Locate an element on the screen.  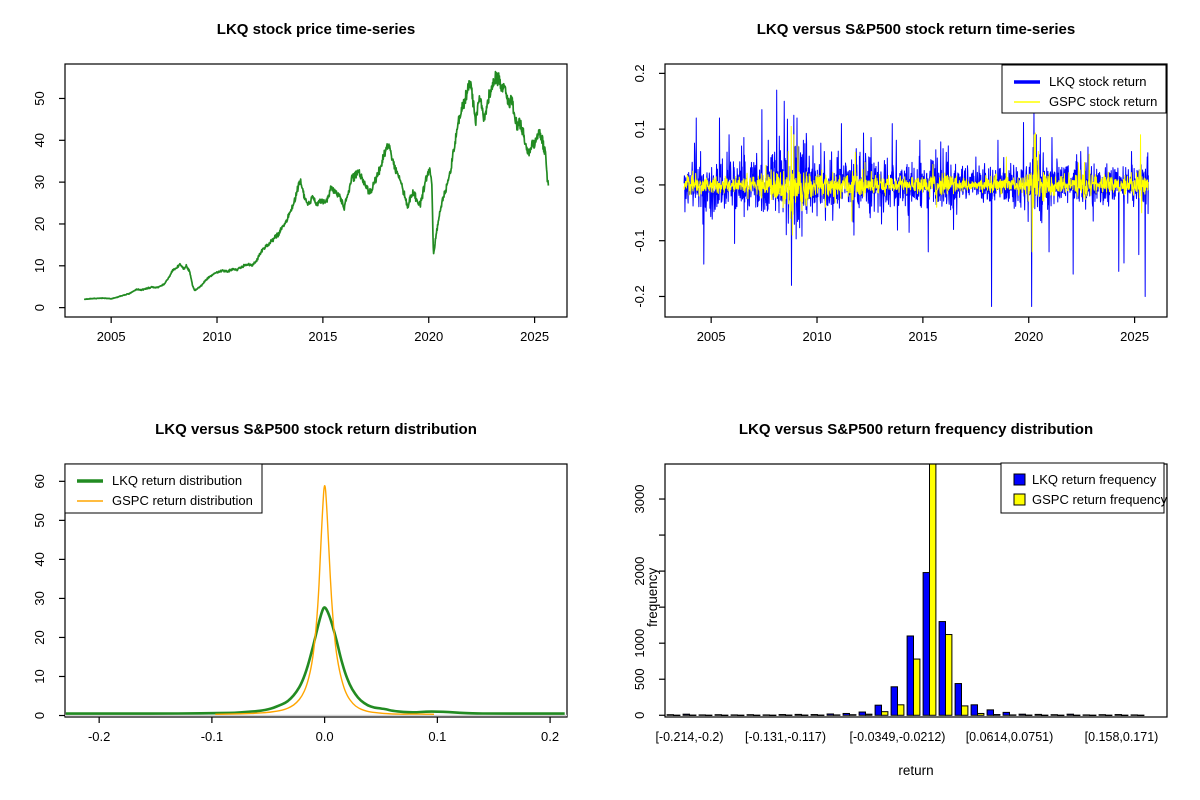
y-tick-label: 1000 is located at coordinates (639, 643).